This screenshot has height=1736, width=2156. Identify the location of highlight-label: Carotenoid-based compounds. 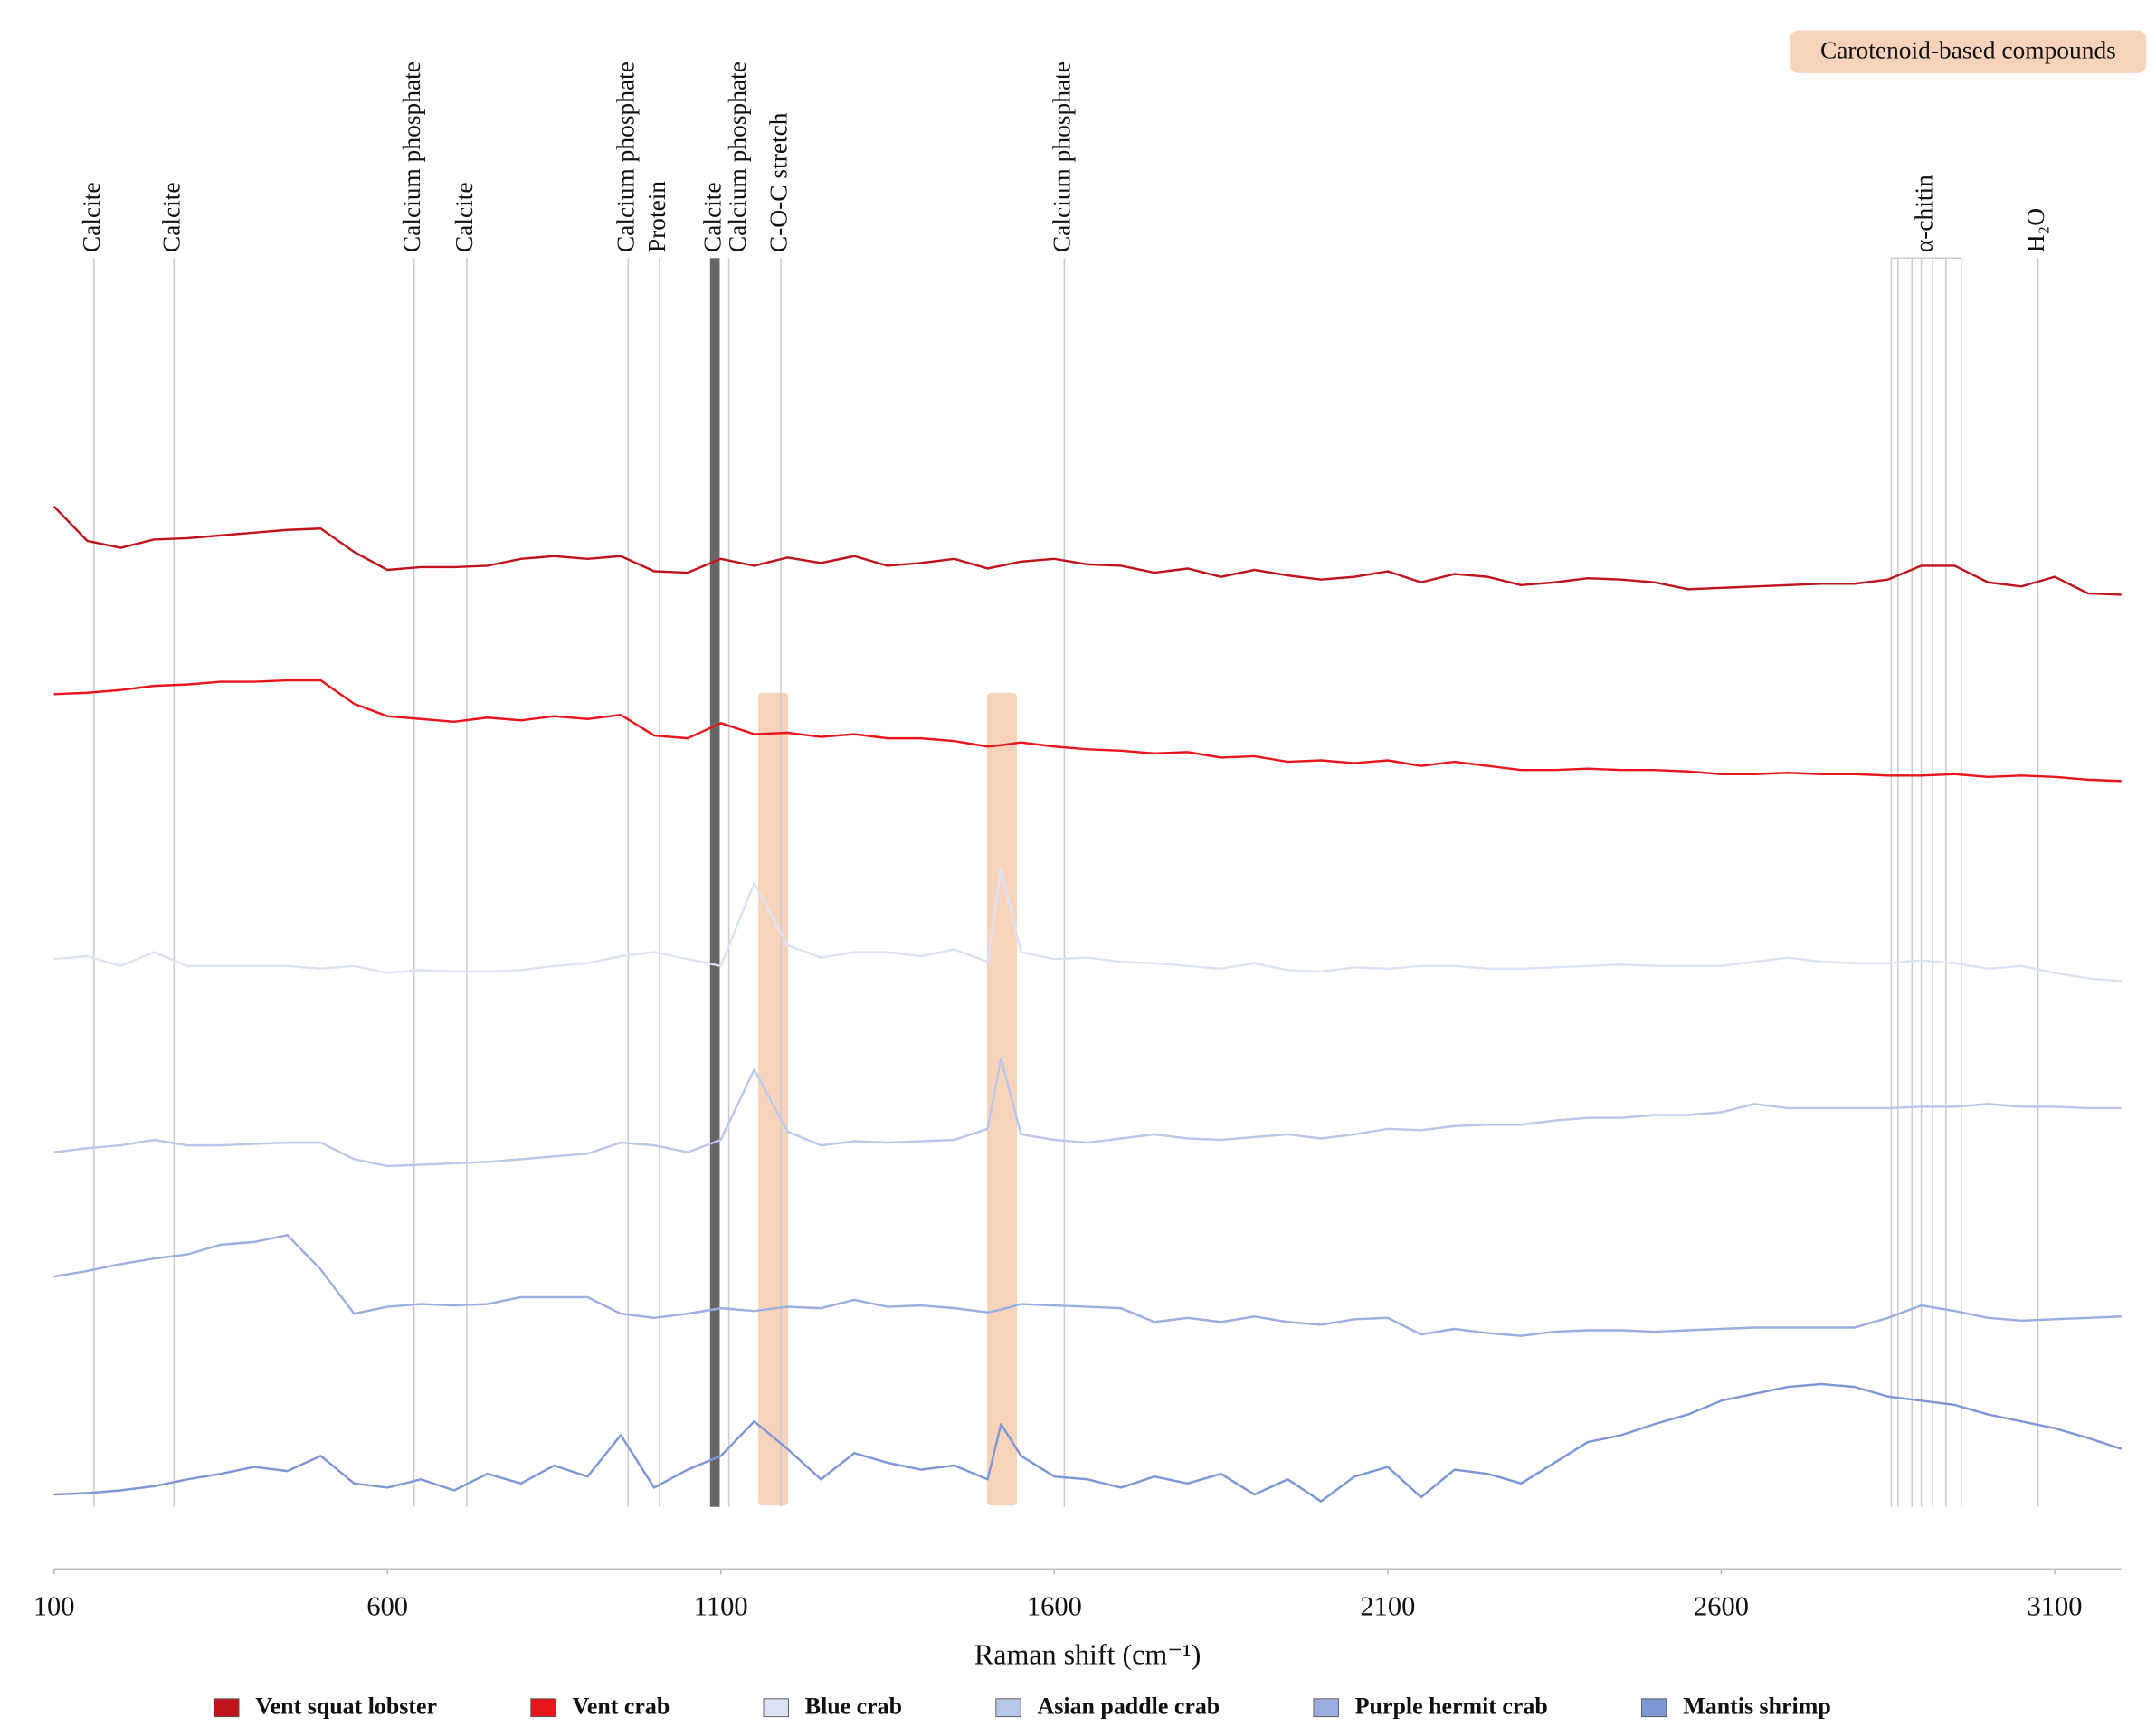
(1968, 49).